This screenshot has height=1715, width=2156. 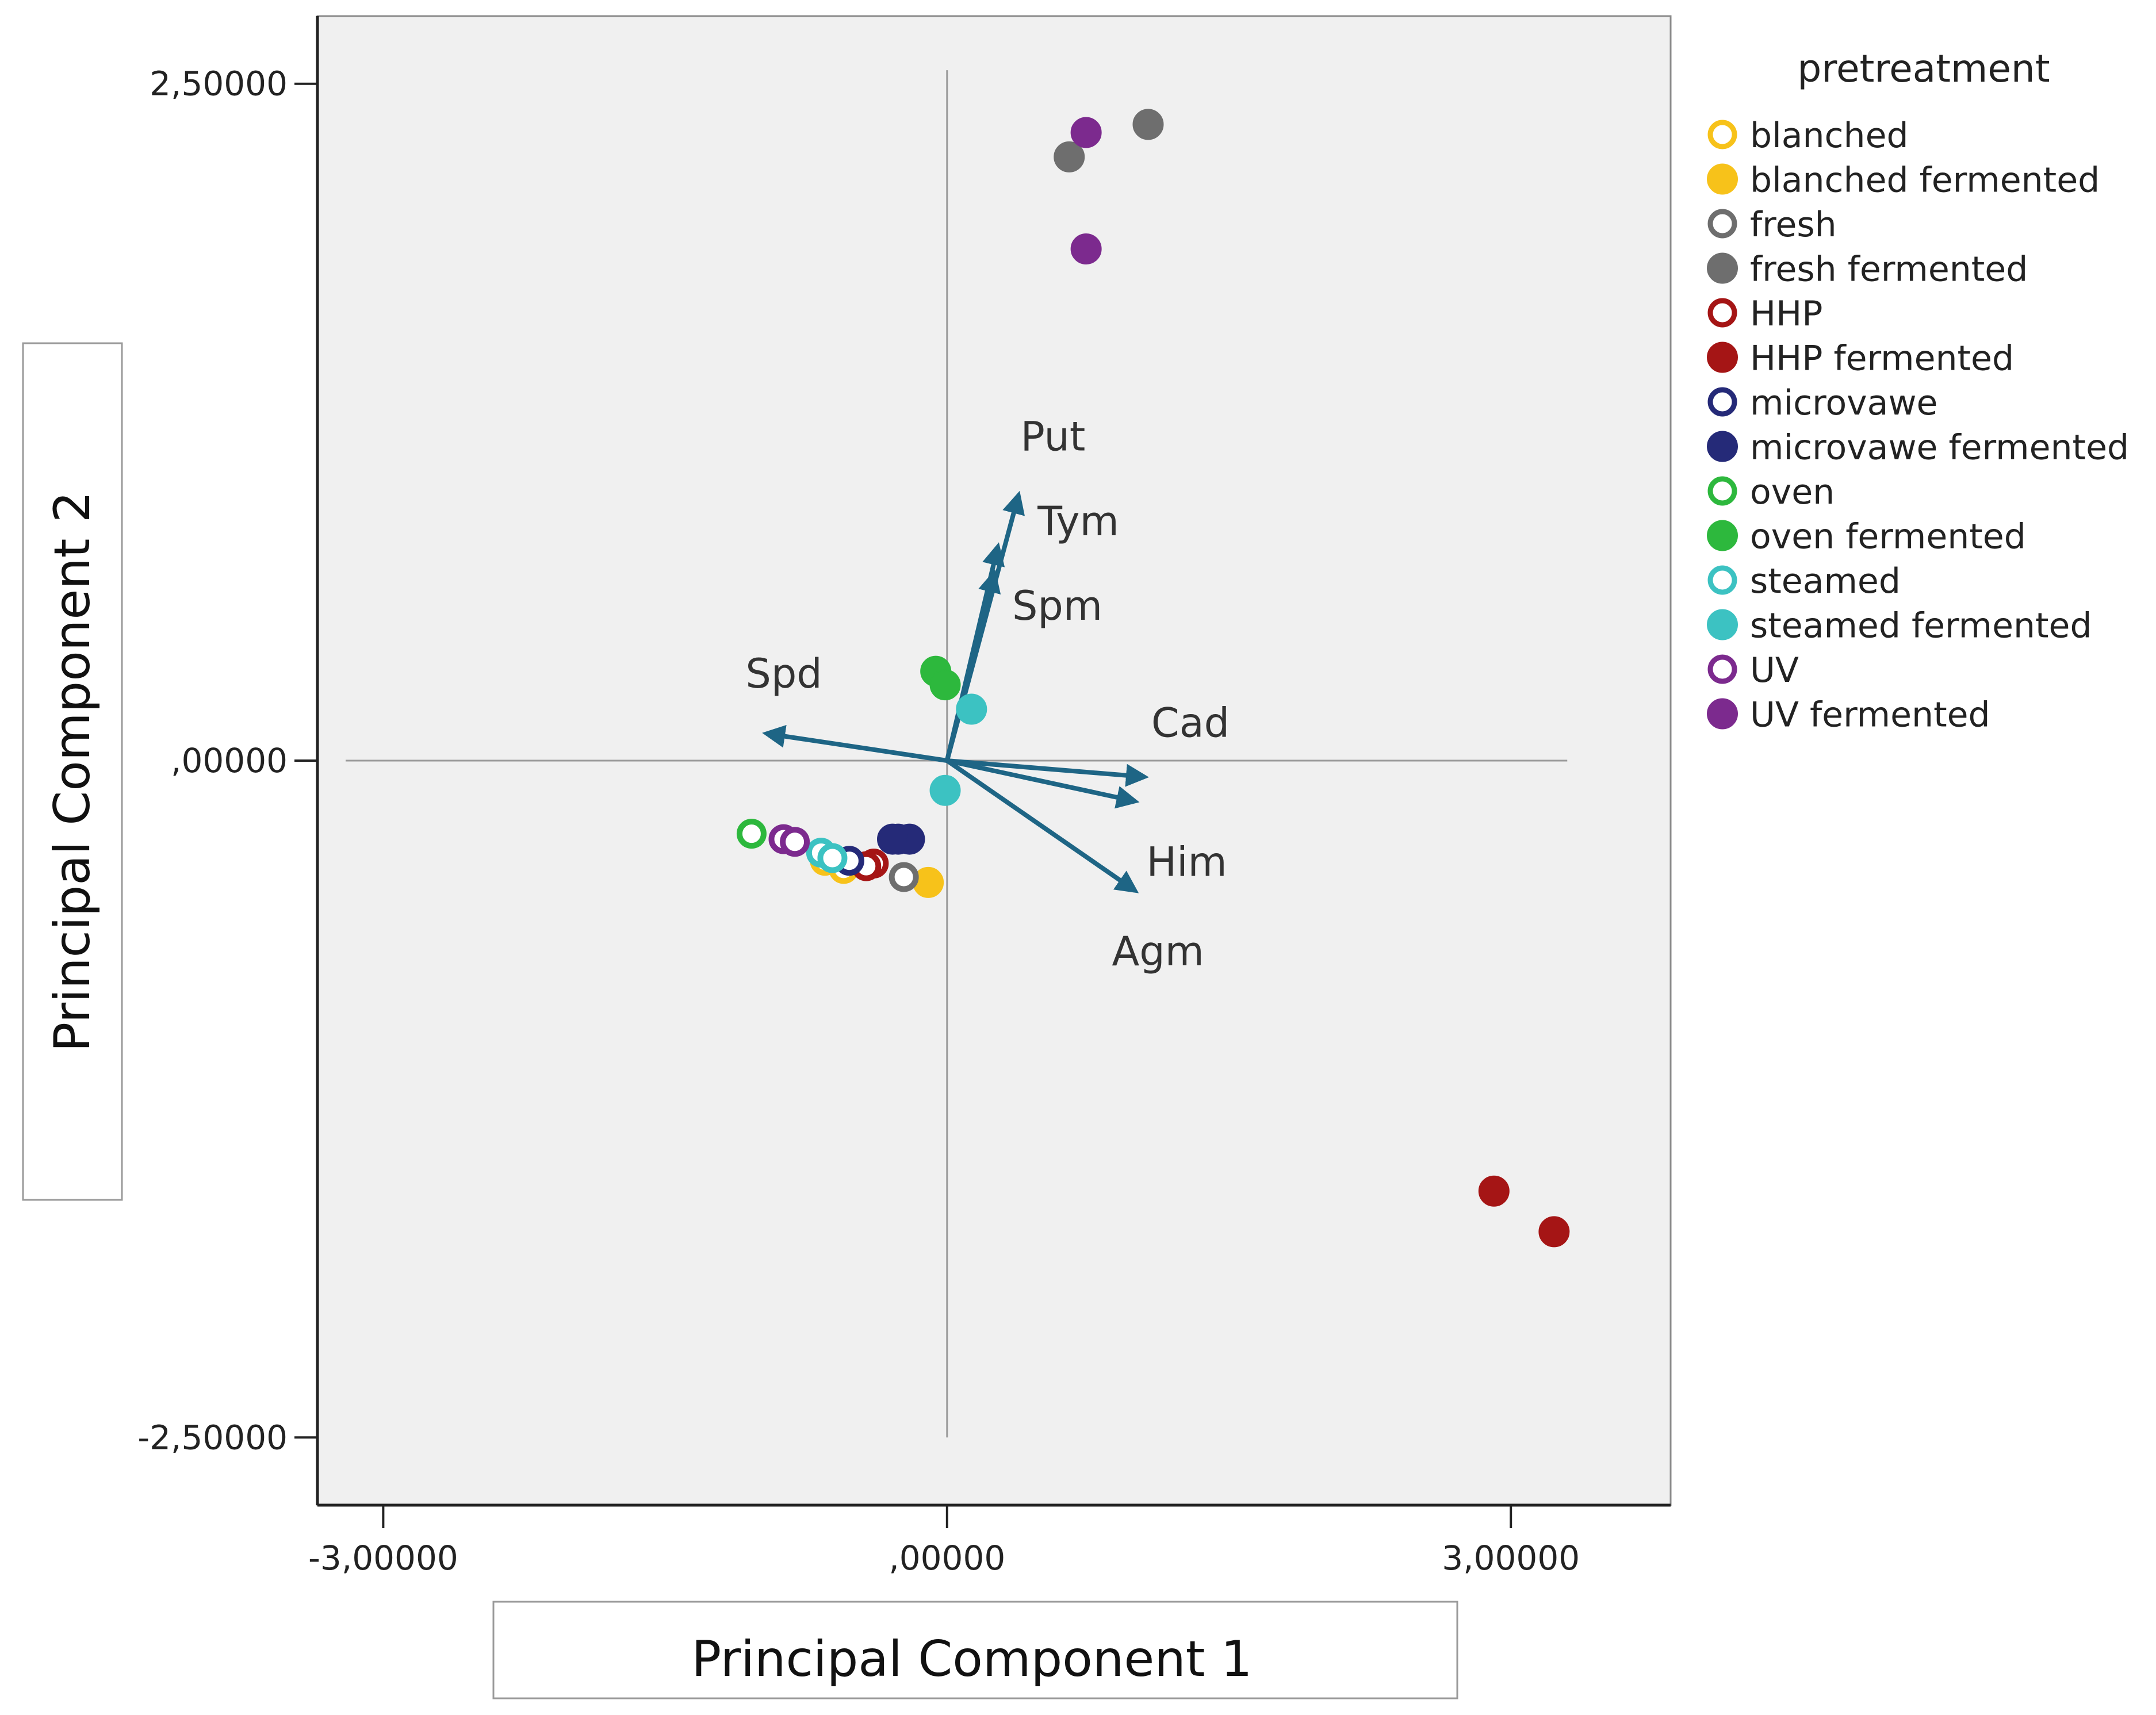 What do you see at coordinates (1826, 581) in the screenshot?
I see `legend-entry-label: steamed` at bounding box center [1826, 581].